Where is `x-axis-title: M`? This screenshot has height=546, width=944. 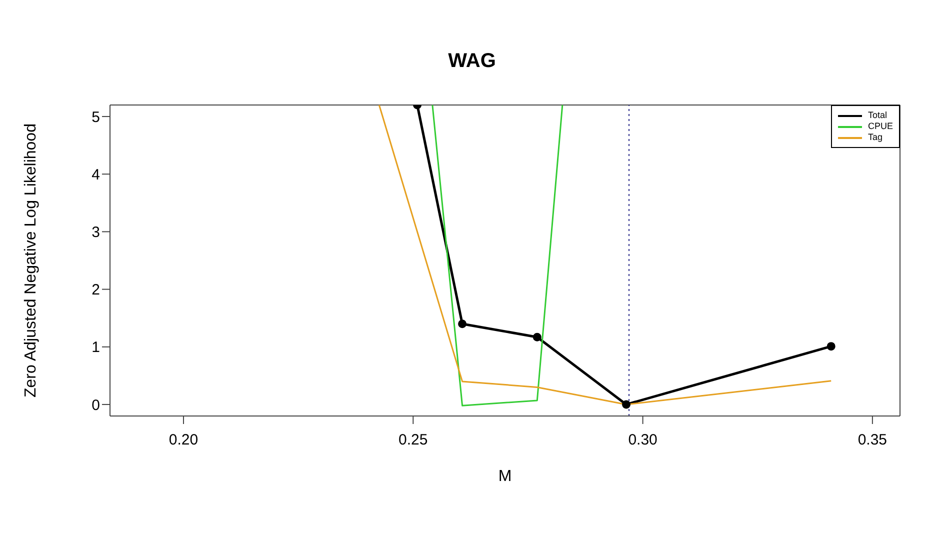 x-axis-title: M is located at coordinates (505, 476).